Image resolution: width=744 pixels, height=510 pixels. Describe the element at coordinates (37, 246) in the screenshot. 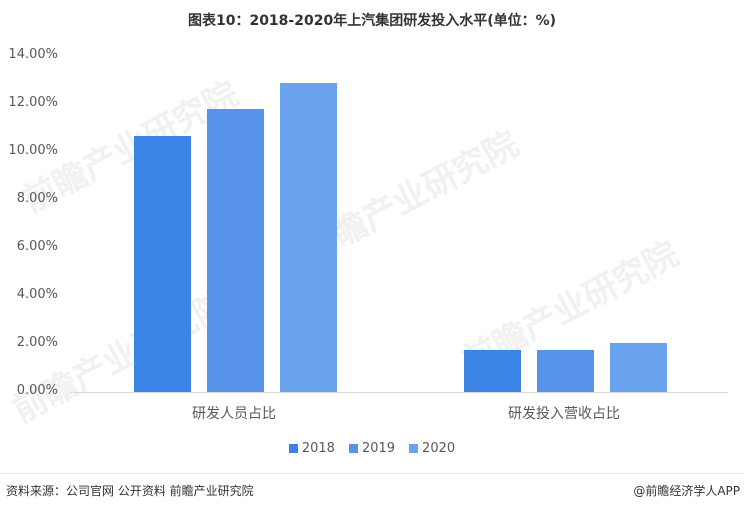

I see `y-tick-label: 6.00%` at that location.